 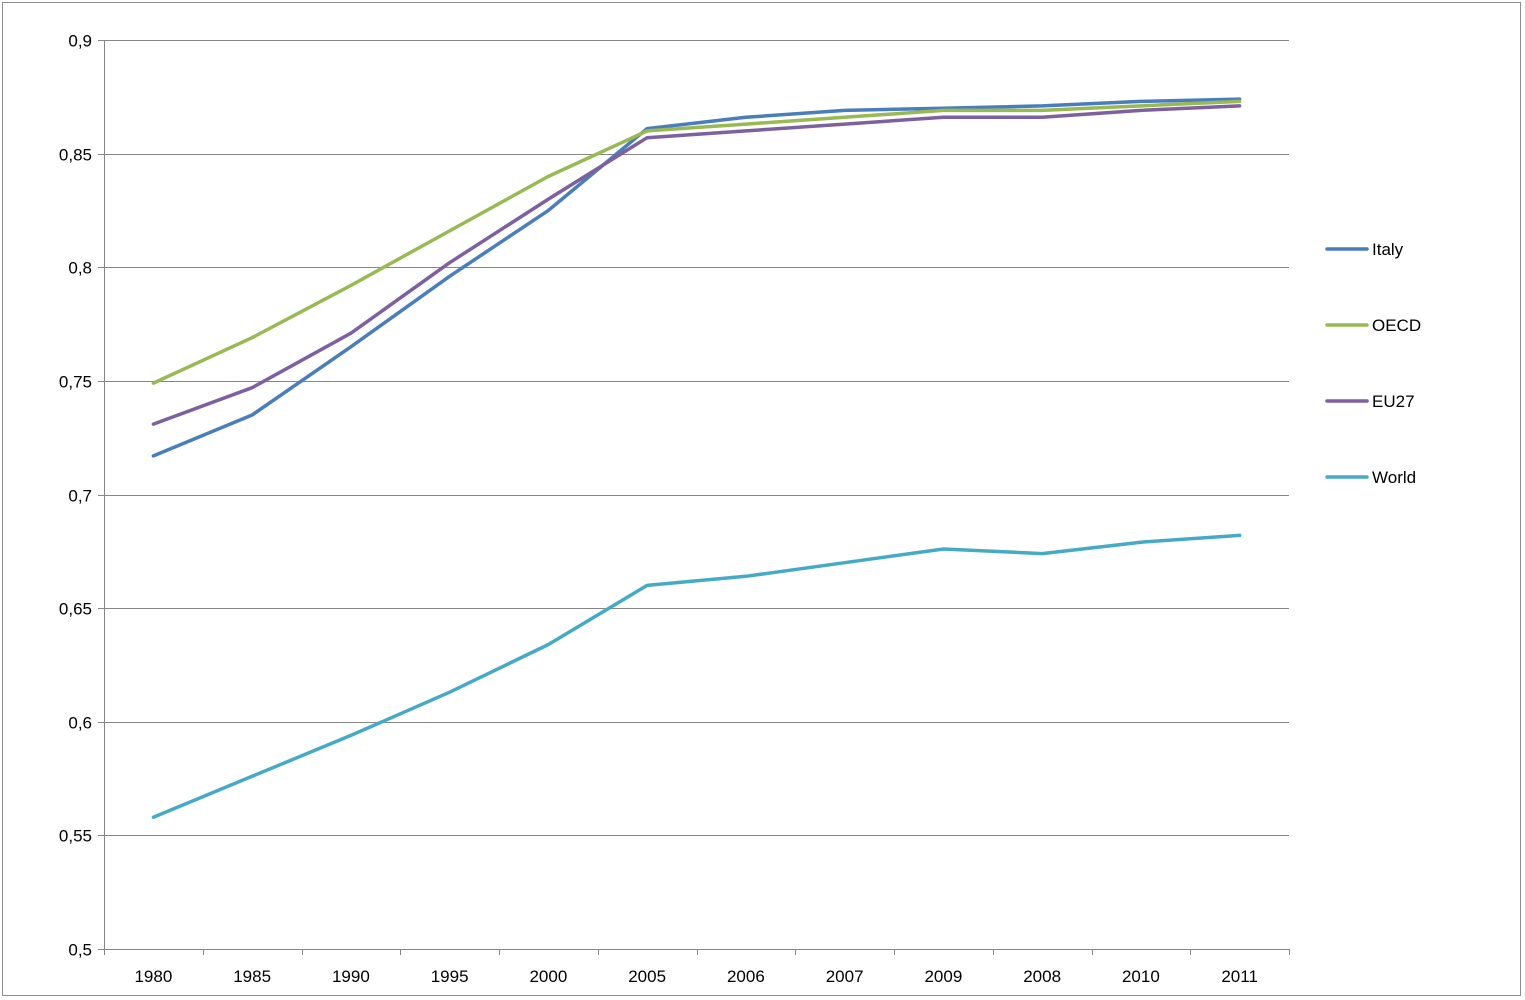 What do you see at coordinates (845, 976) in the screenshot?
I see `x-tick-label: 2007` at bounding box center [845, 976].